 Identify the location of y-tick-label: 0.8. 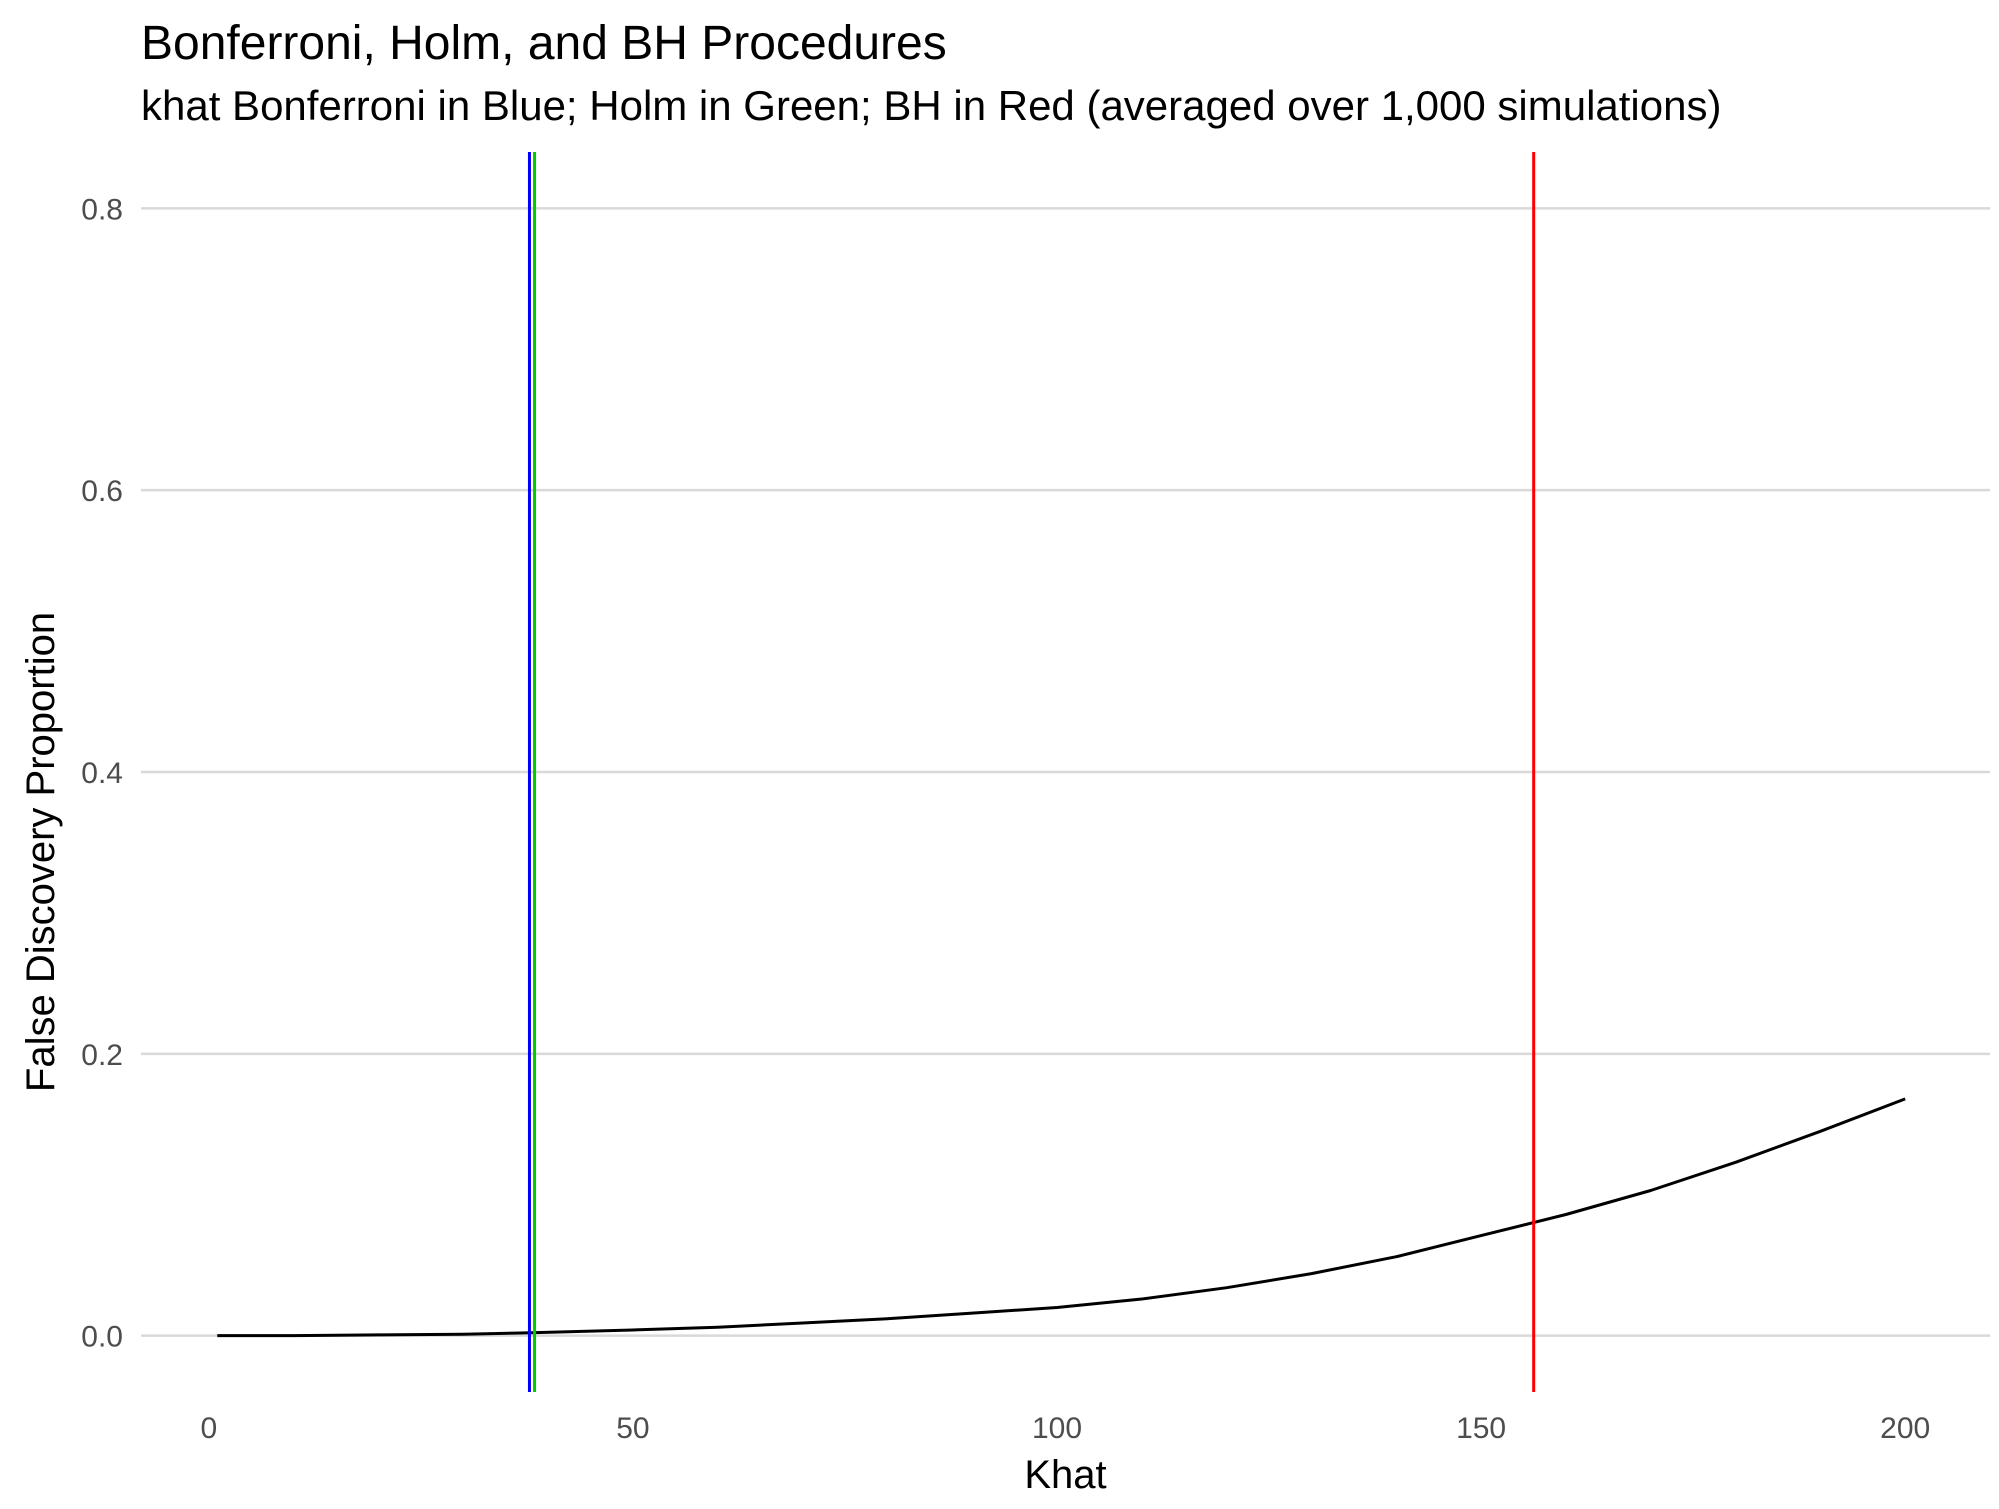
(102, 209).